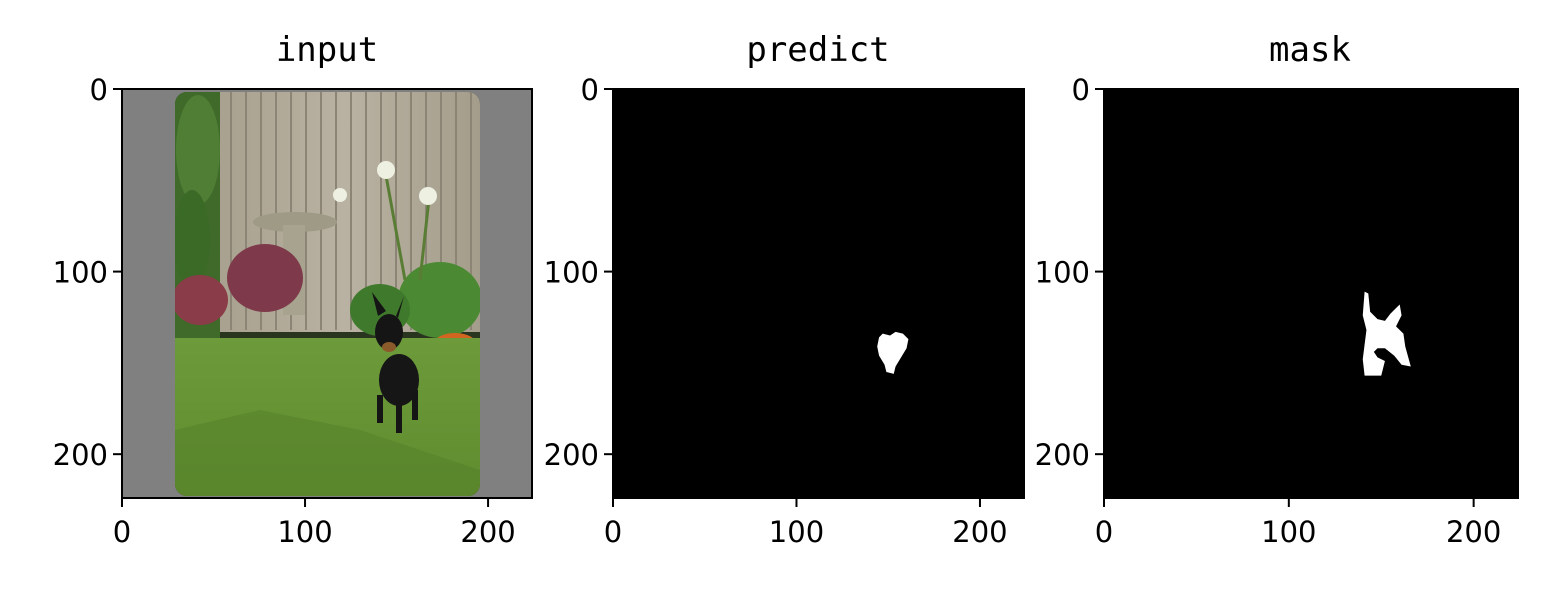  Describe the element at coordinates (327, 50) in the screenshot. I see `panel-title-input: input` at that location.